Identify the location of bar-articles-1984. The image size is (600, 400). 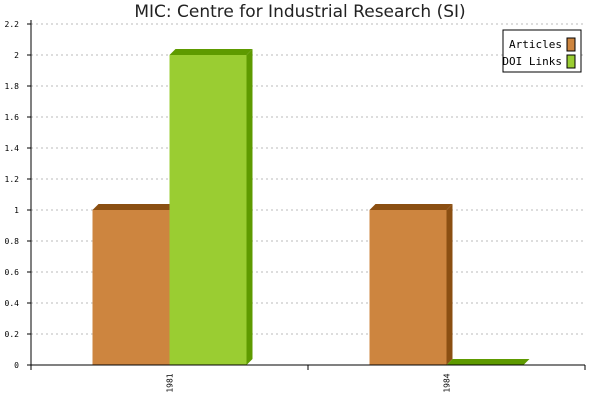
(411, 284).